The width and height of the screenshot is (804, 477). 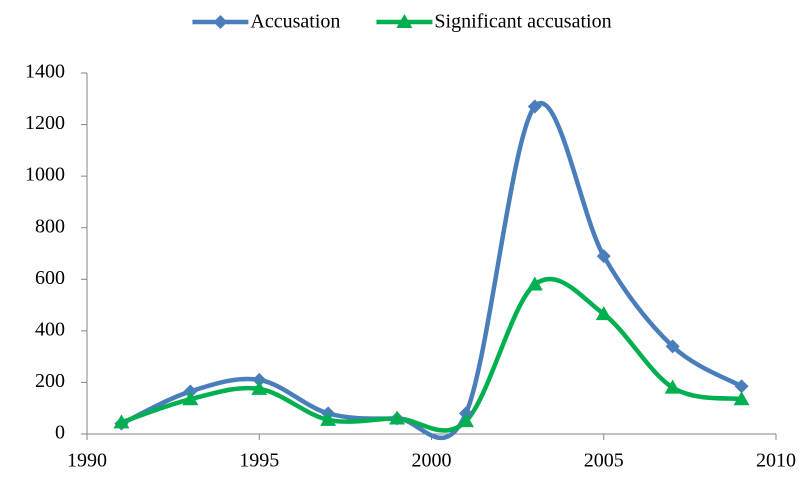 I want to click on legend: Accusation Significant accusation, so click(x=402, y=22).